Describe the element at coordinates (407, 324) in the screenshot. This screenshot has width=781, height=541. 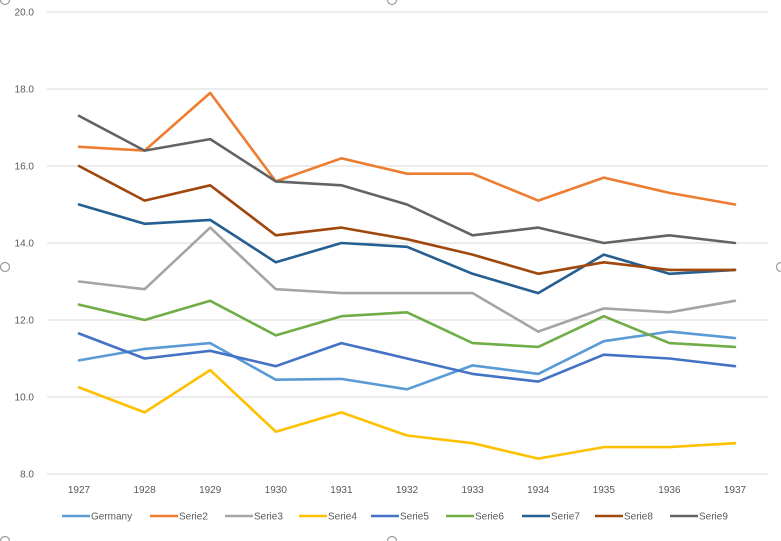
I see `series-line-serie6` at that location.